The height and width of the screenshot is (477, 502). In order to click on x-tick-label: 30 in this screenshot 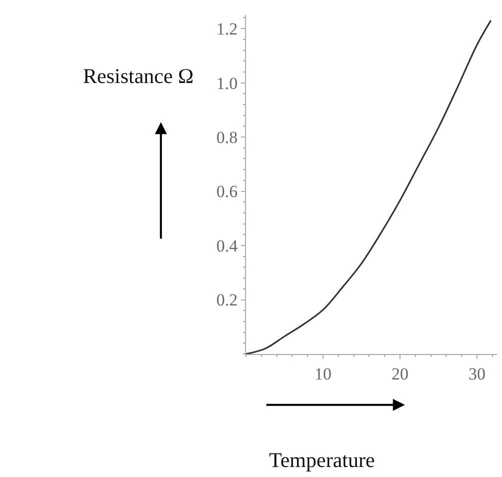, I will do `click(477, 374)`.